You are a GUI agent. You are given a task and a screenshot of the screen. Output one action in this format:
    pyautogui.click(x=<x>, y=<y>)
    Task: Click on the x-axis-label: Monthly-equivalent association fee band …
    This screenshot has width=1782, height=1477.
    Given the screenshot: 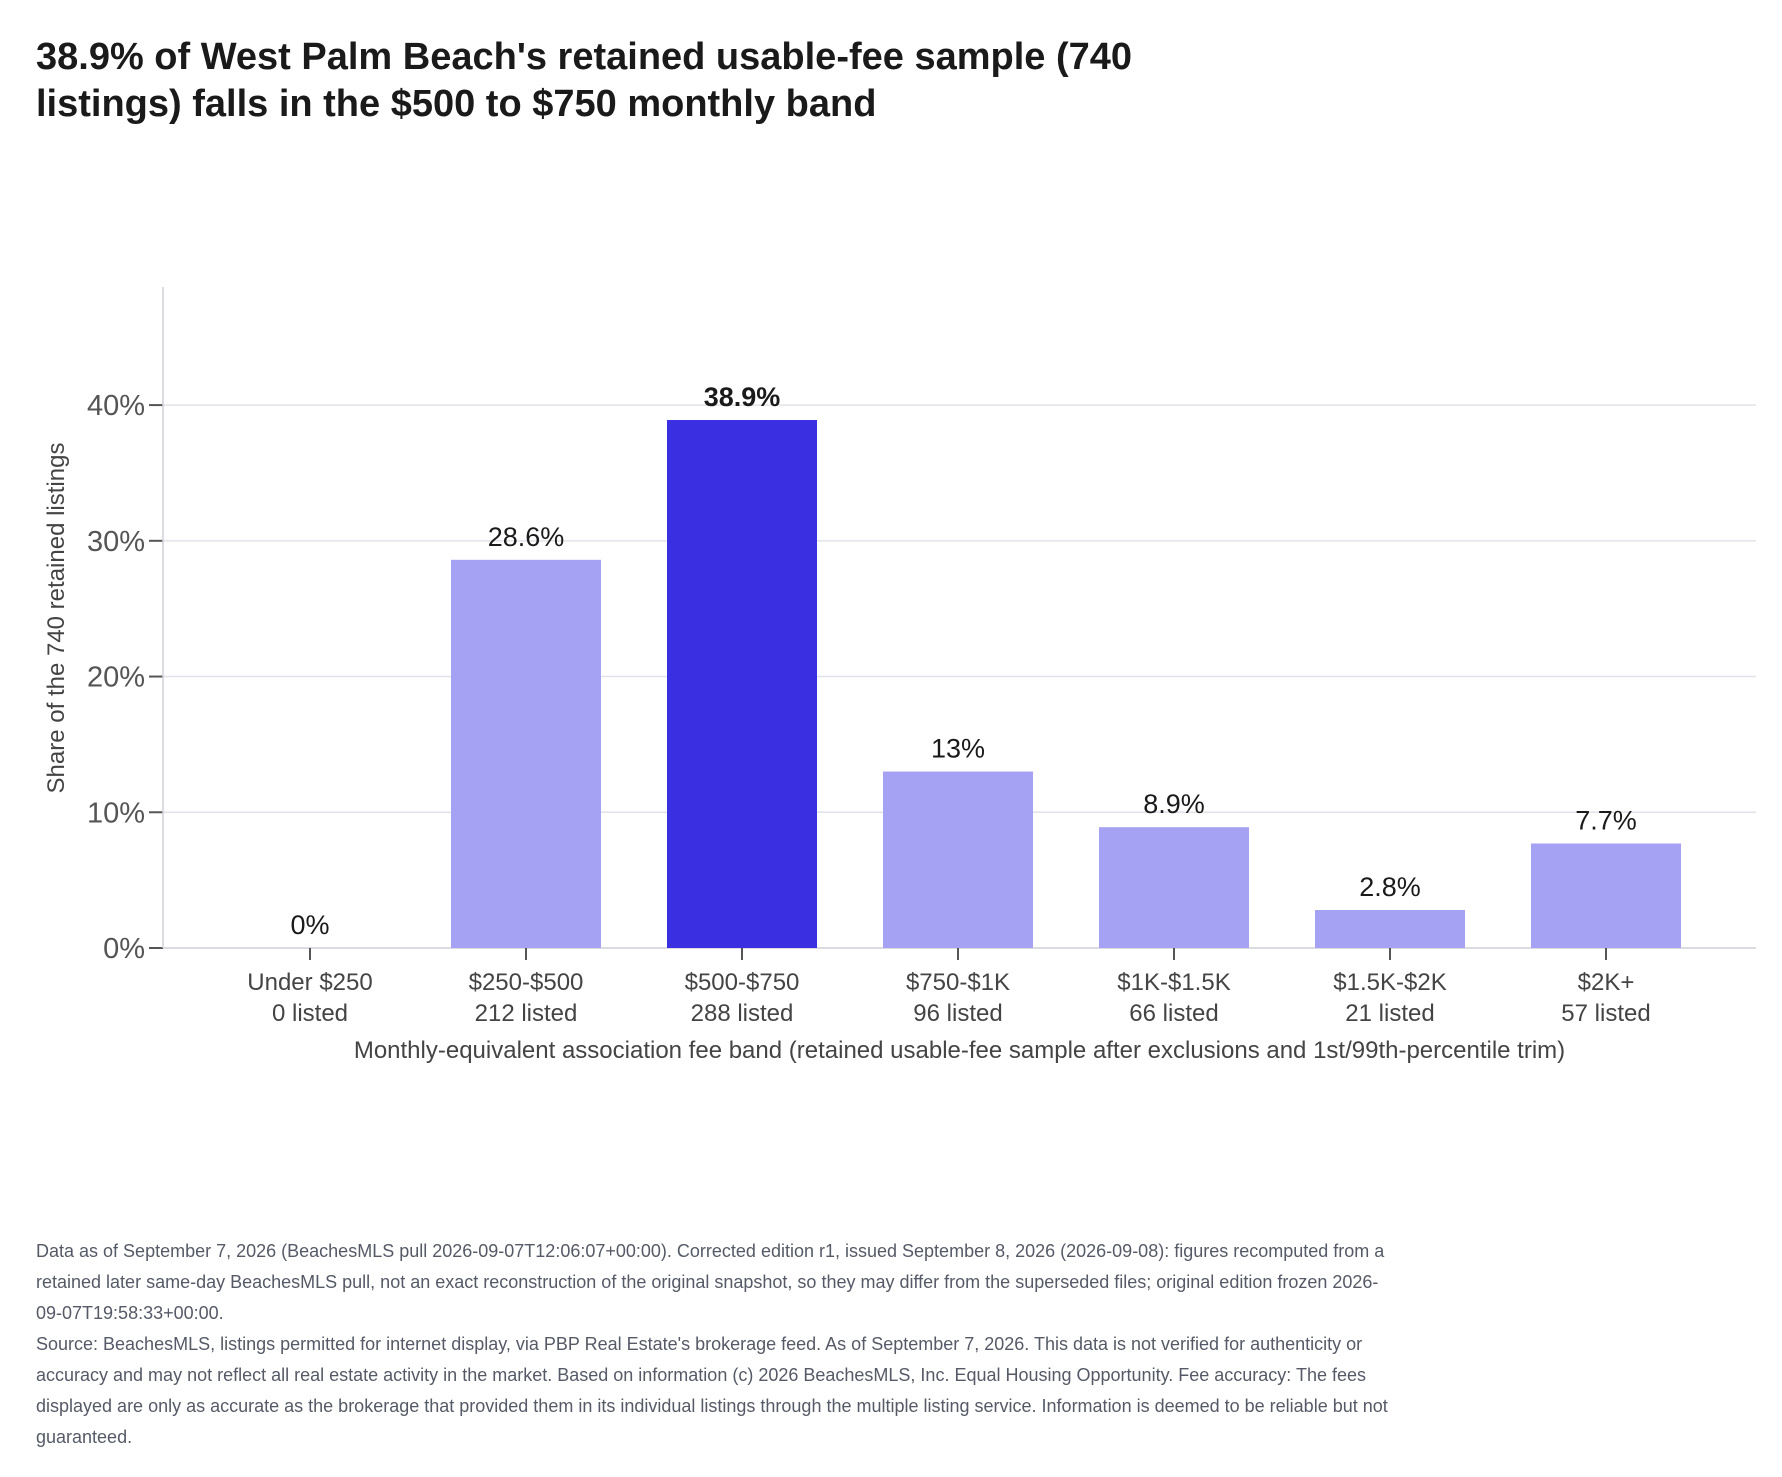 What is the action you would take?
    pyautogui.click(x=959, y=1050)
    